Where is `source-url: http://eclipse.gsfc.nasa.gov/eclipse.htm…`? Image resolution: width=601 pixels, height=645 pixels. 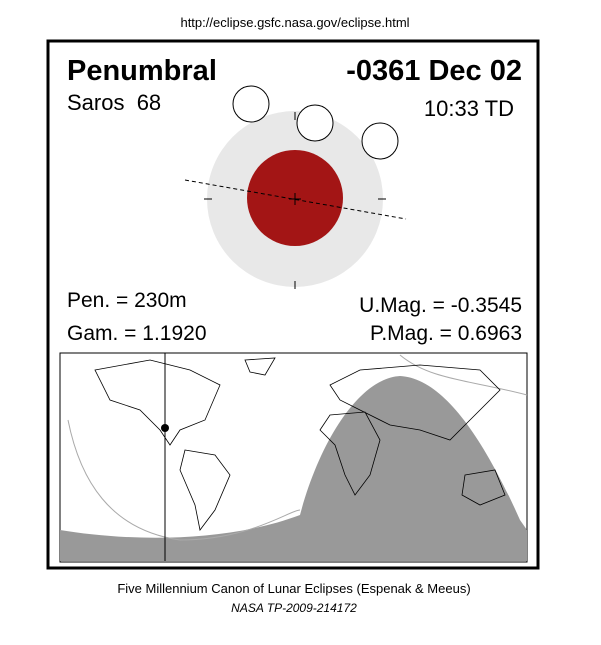
source-url: http://eclipse.gsfc.nasa.gov/eclipse.htm… is located at coordinates (294, 22).